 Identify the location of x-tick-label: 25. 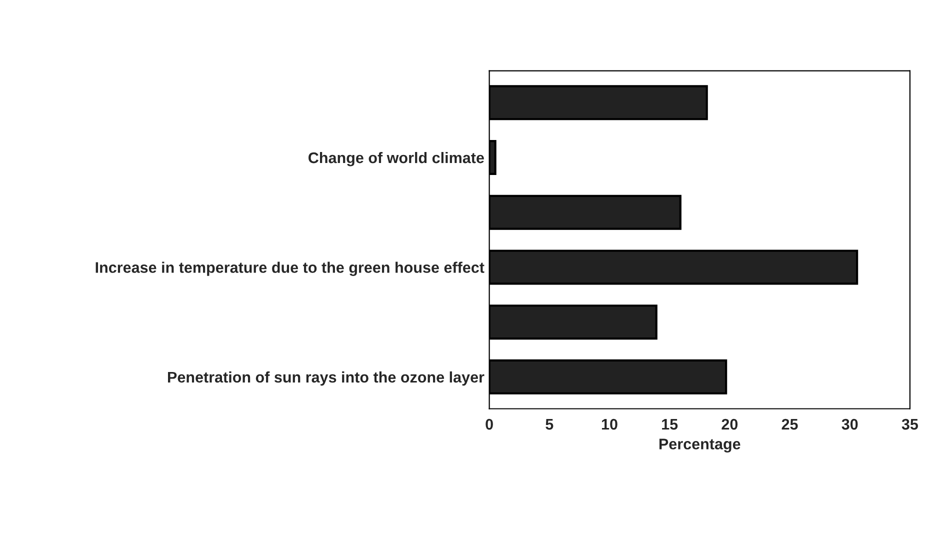
(790, 424).